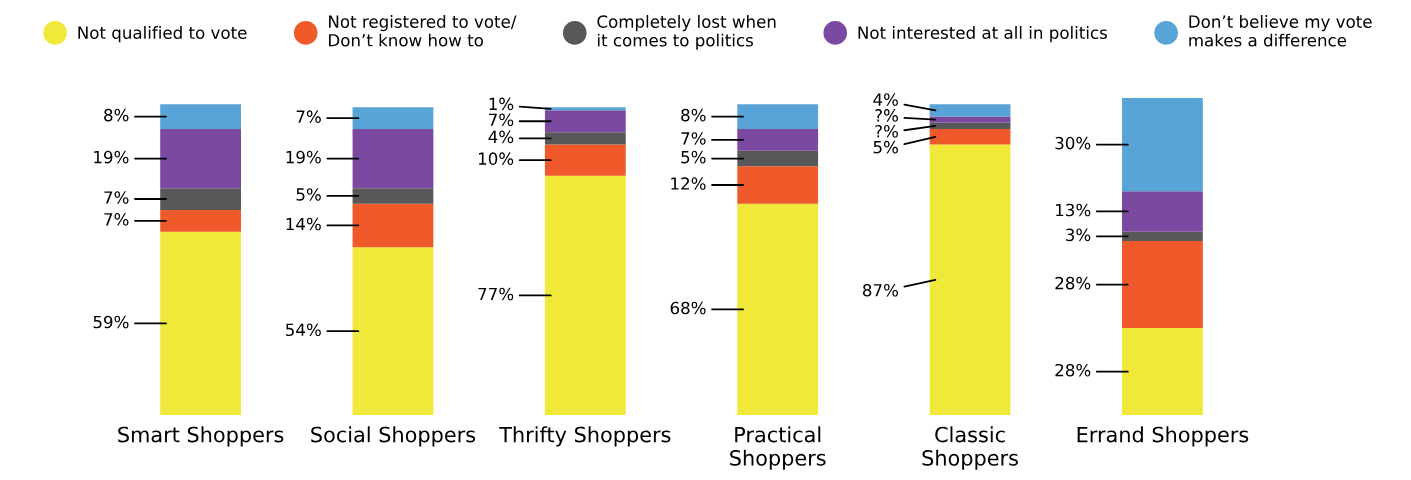  I want to click on data-label: 12%, so click(688, 183).